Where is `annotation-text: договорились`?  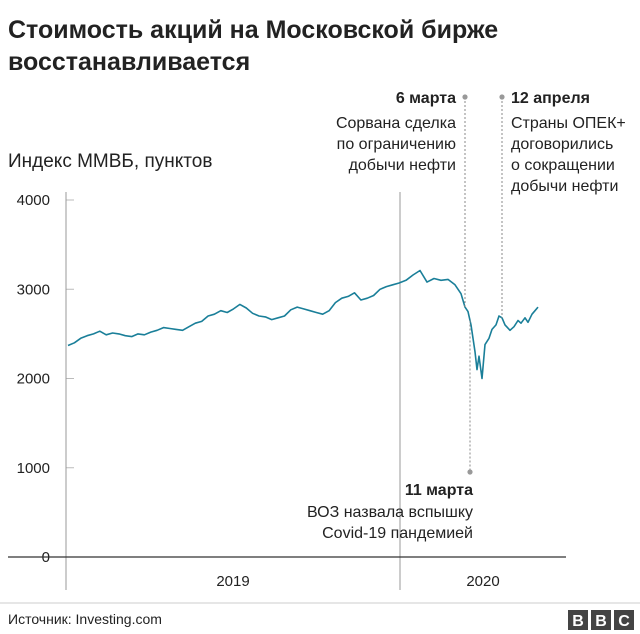
annotation-text: договорились is located at coordinates (562, 144).